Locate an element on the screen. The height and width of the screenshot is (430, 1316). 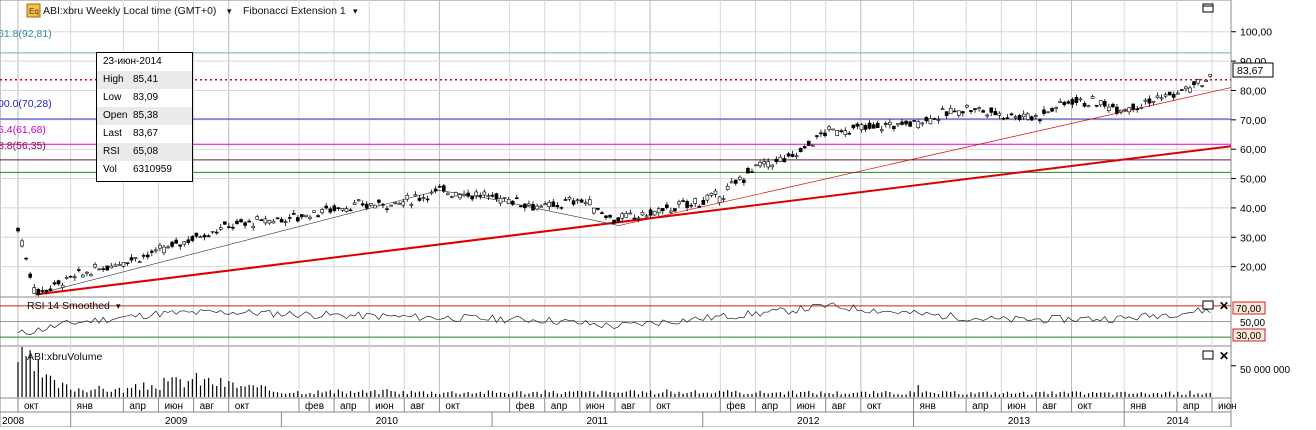
ohlc-value-rsi: 65,08 is located at coordinates (146, 151).